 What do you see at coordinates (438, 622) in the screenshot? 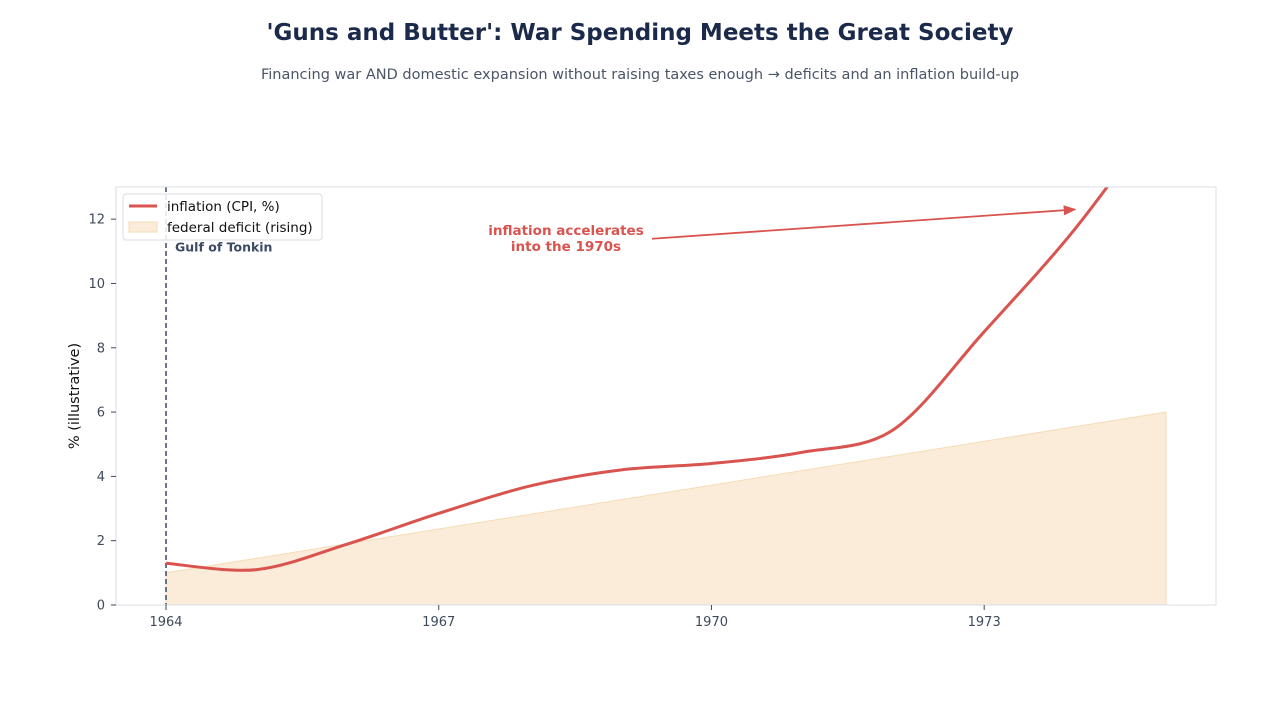
I see `x-tick-label: 1967` at bounding box center [438, 622].